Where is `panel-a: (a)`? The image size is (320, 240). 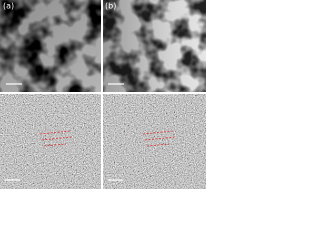 panel-a: (a) is located at coordinates (50, 46).